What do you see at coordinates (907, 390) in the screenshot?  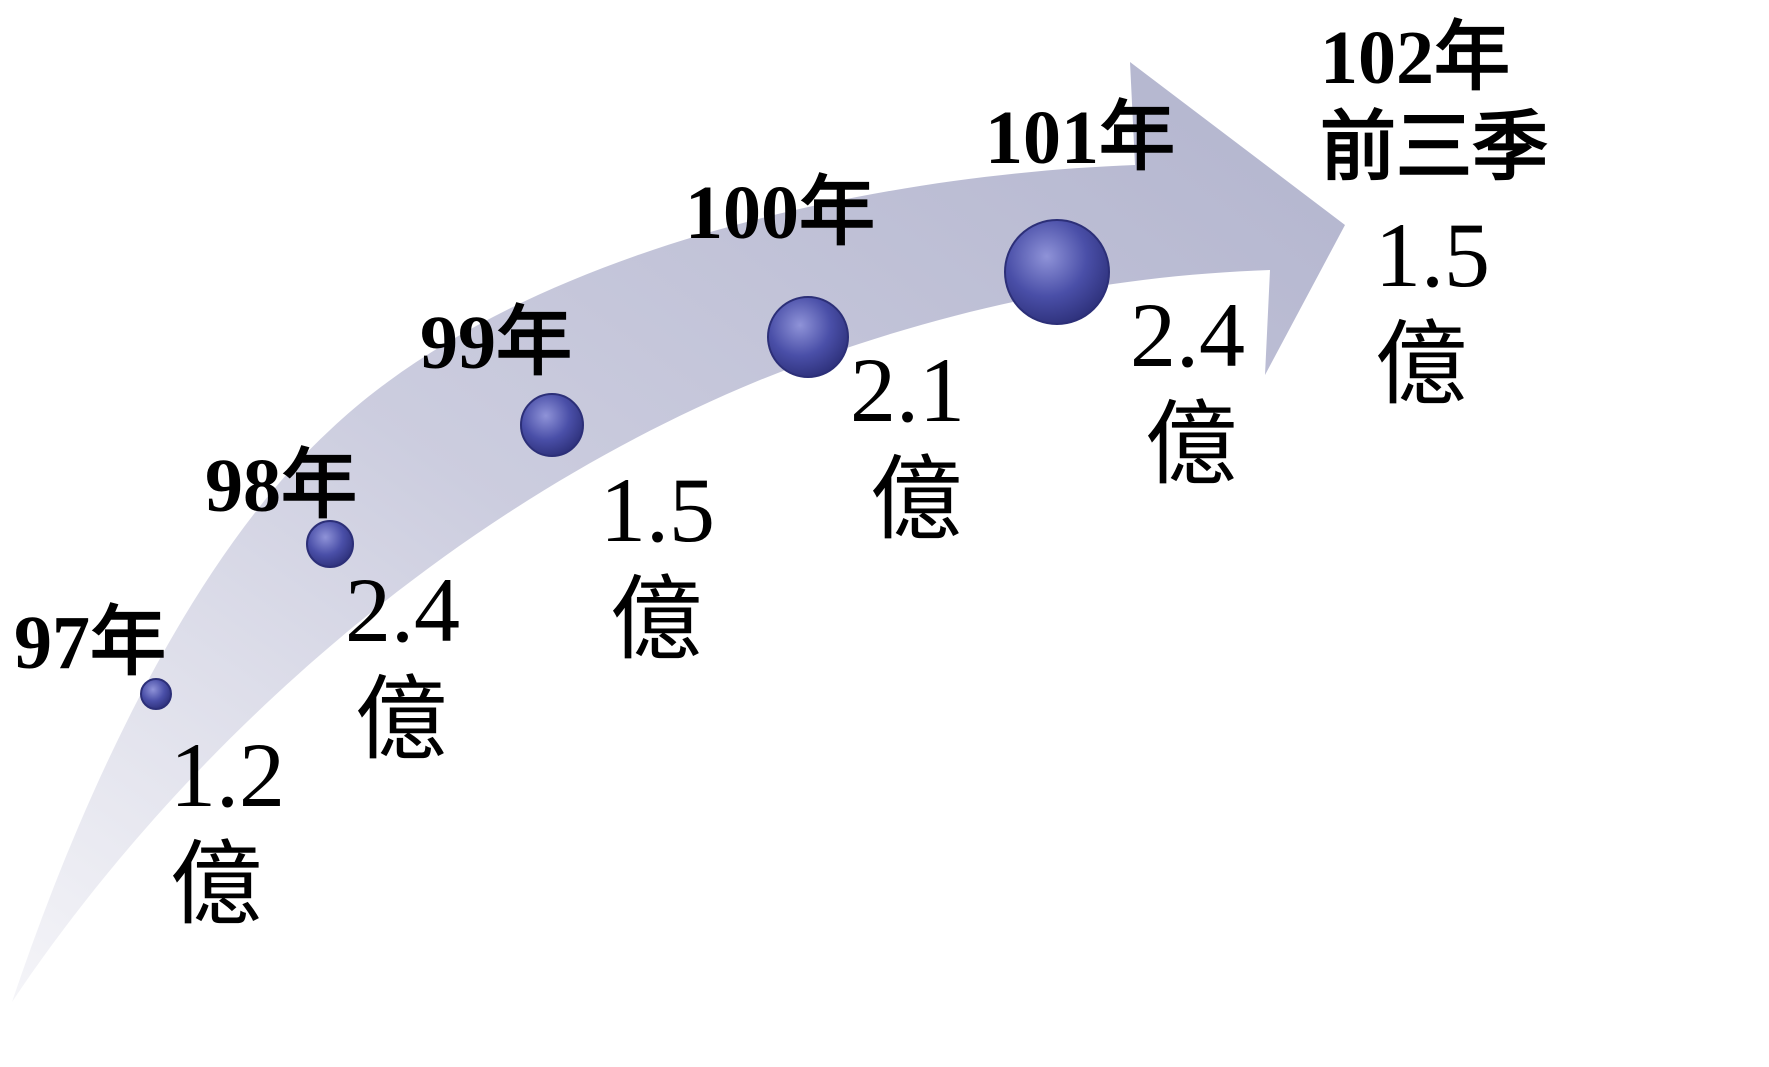 I see `value-amount-100: 2.1` at bounding box center [907, 390].